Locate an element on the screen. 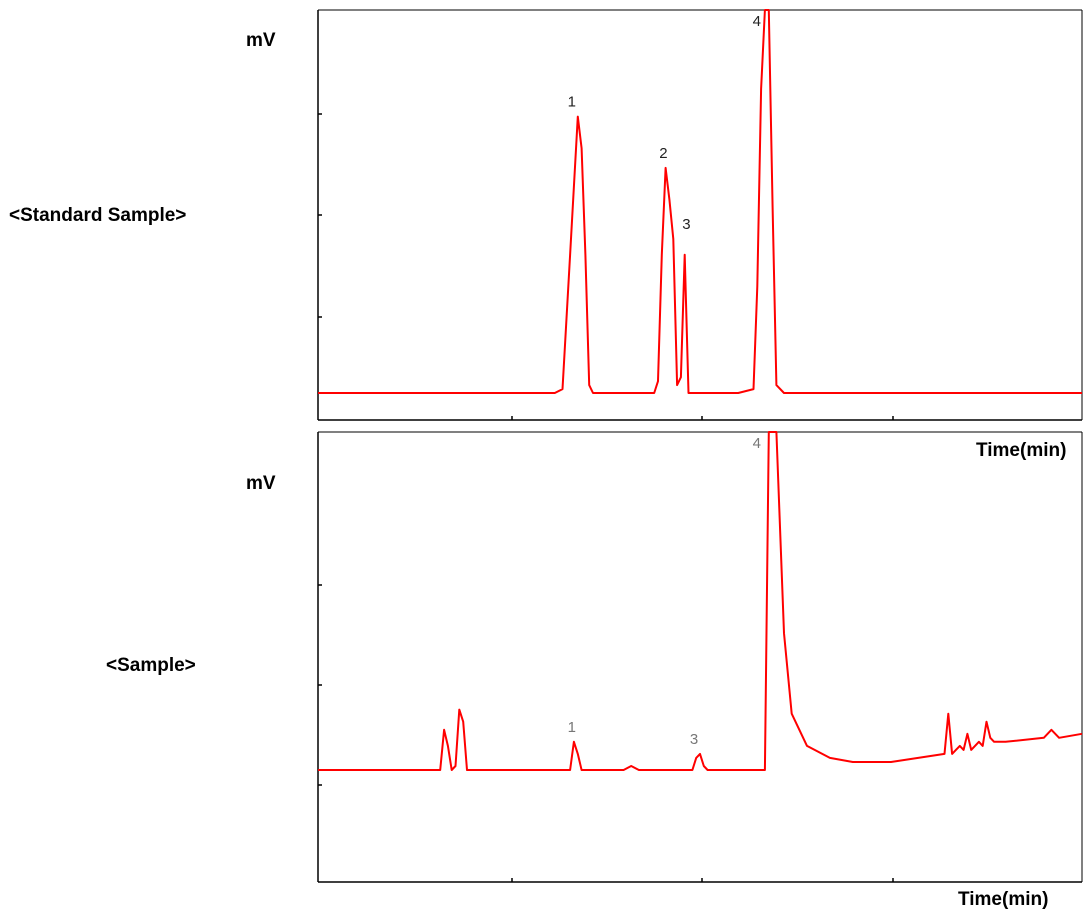 This screenshot has width=1090, height=924. chart2-y-label: mV is located at coordinates (261, 483).